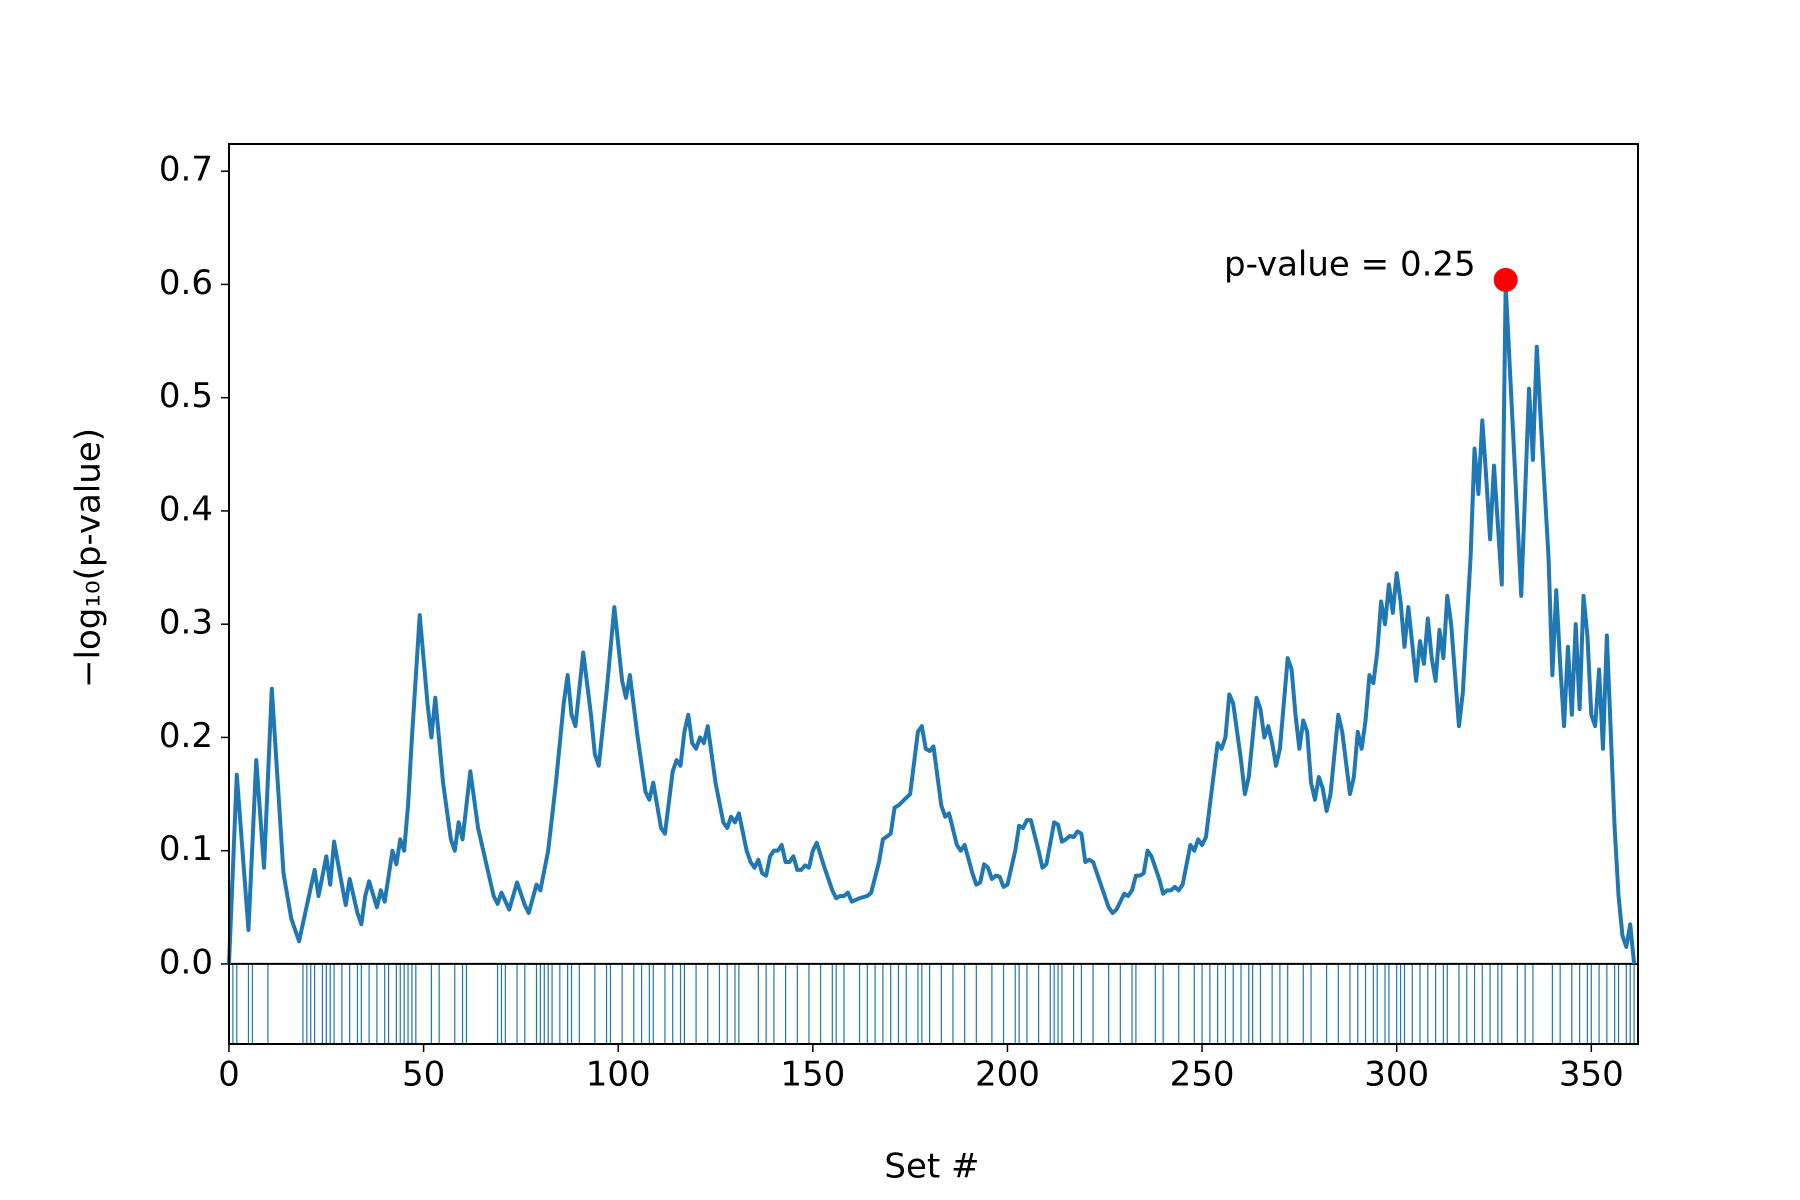 This screenshot has width=1800, height=1200. Describe the element at coordinates (931, 1167) in the screenshot. I see `x-axis-label: Set #` at that location.